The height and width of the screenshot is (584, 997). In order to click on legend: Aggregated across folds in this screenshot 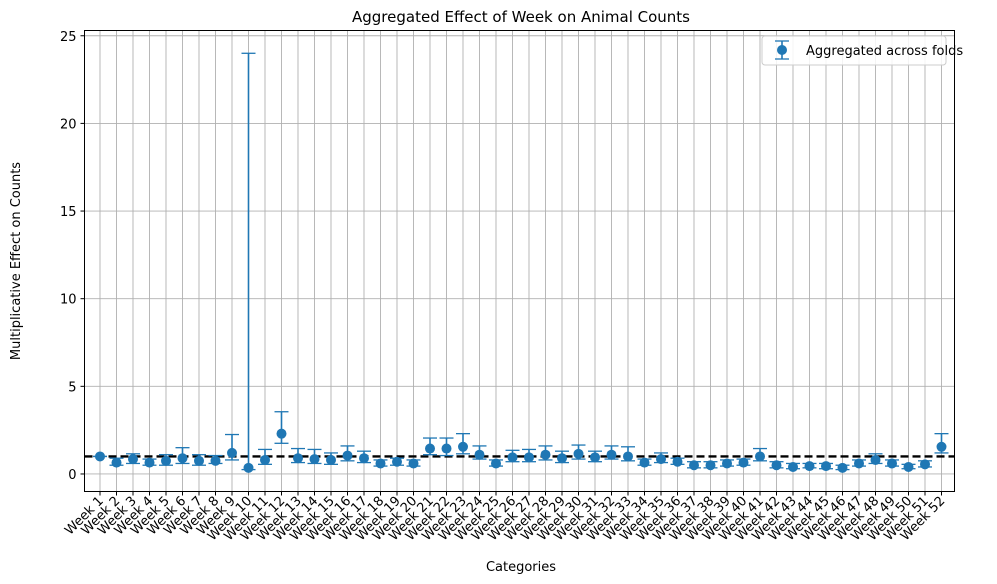, I will do `click(862, 50)`.